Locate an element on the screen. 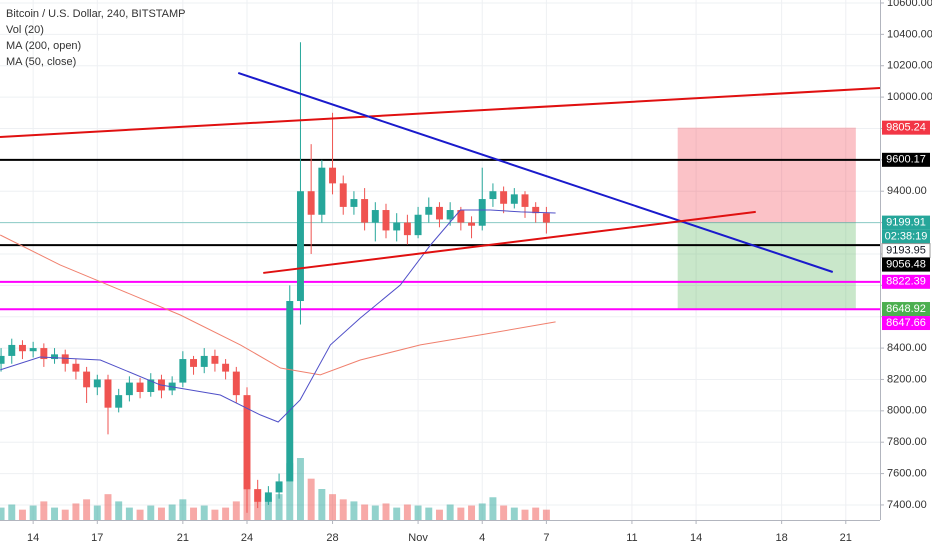 This screenshot has width=932, height=550. y-tick-label: 10200.00 is located at coordinates (909, 66).